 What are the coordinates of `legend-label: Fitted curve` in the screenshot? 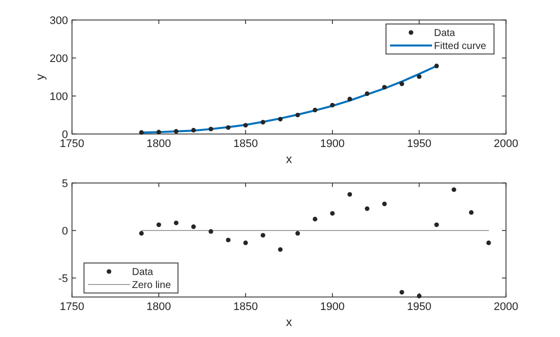 It's located at (460, 46).